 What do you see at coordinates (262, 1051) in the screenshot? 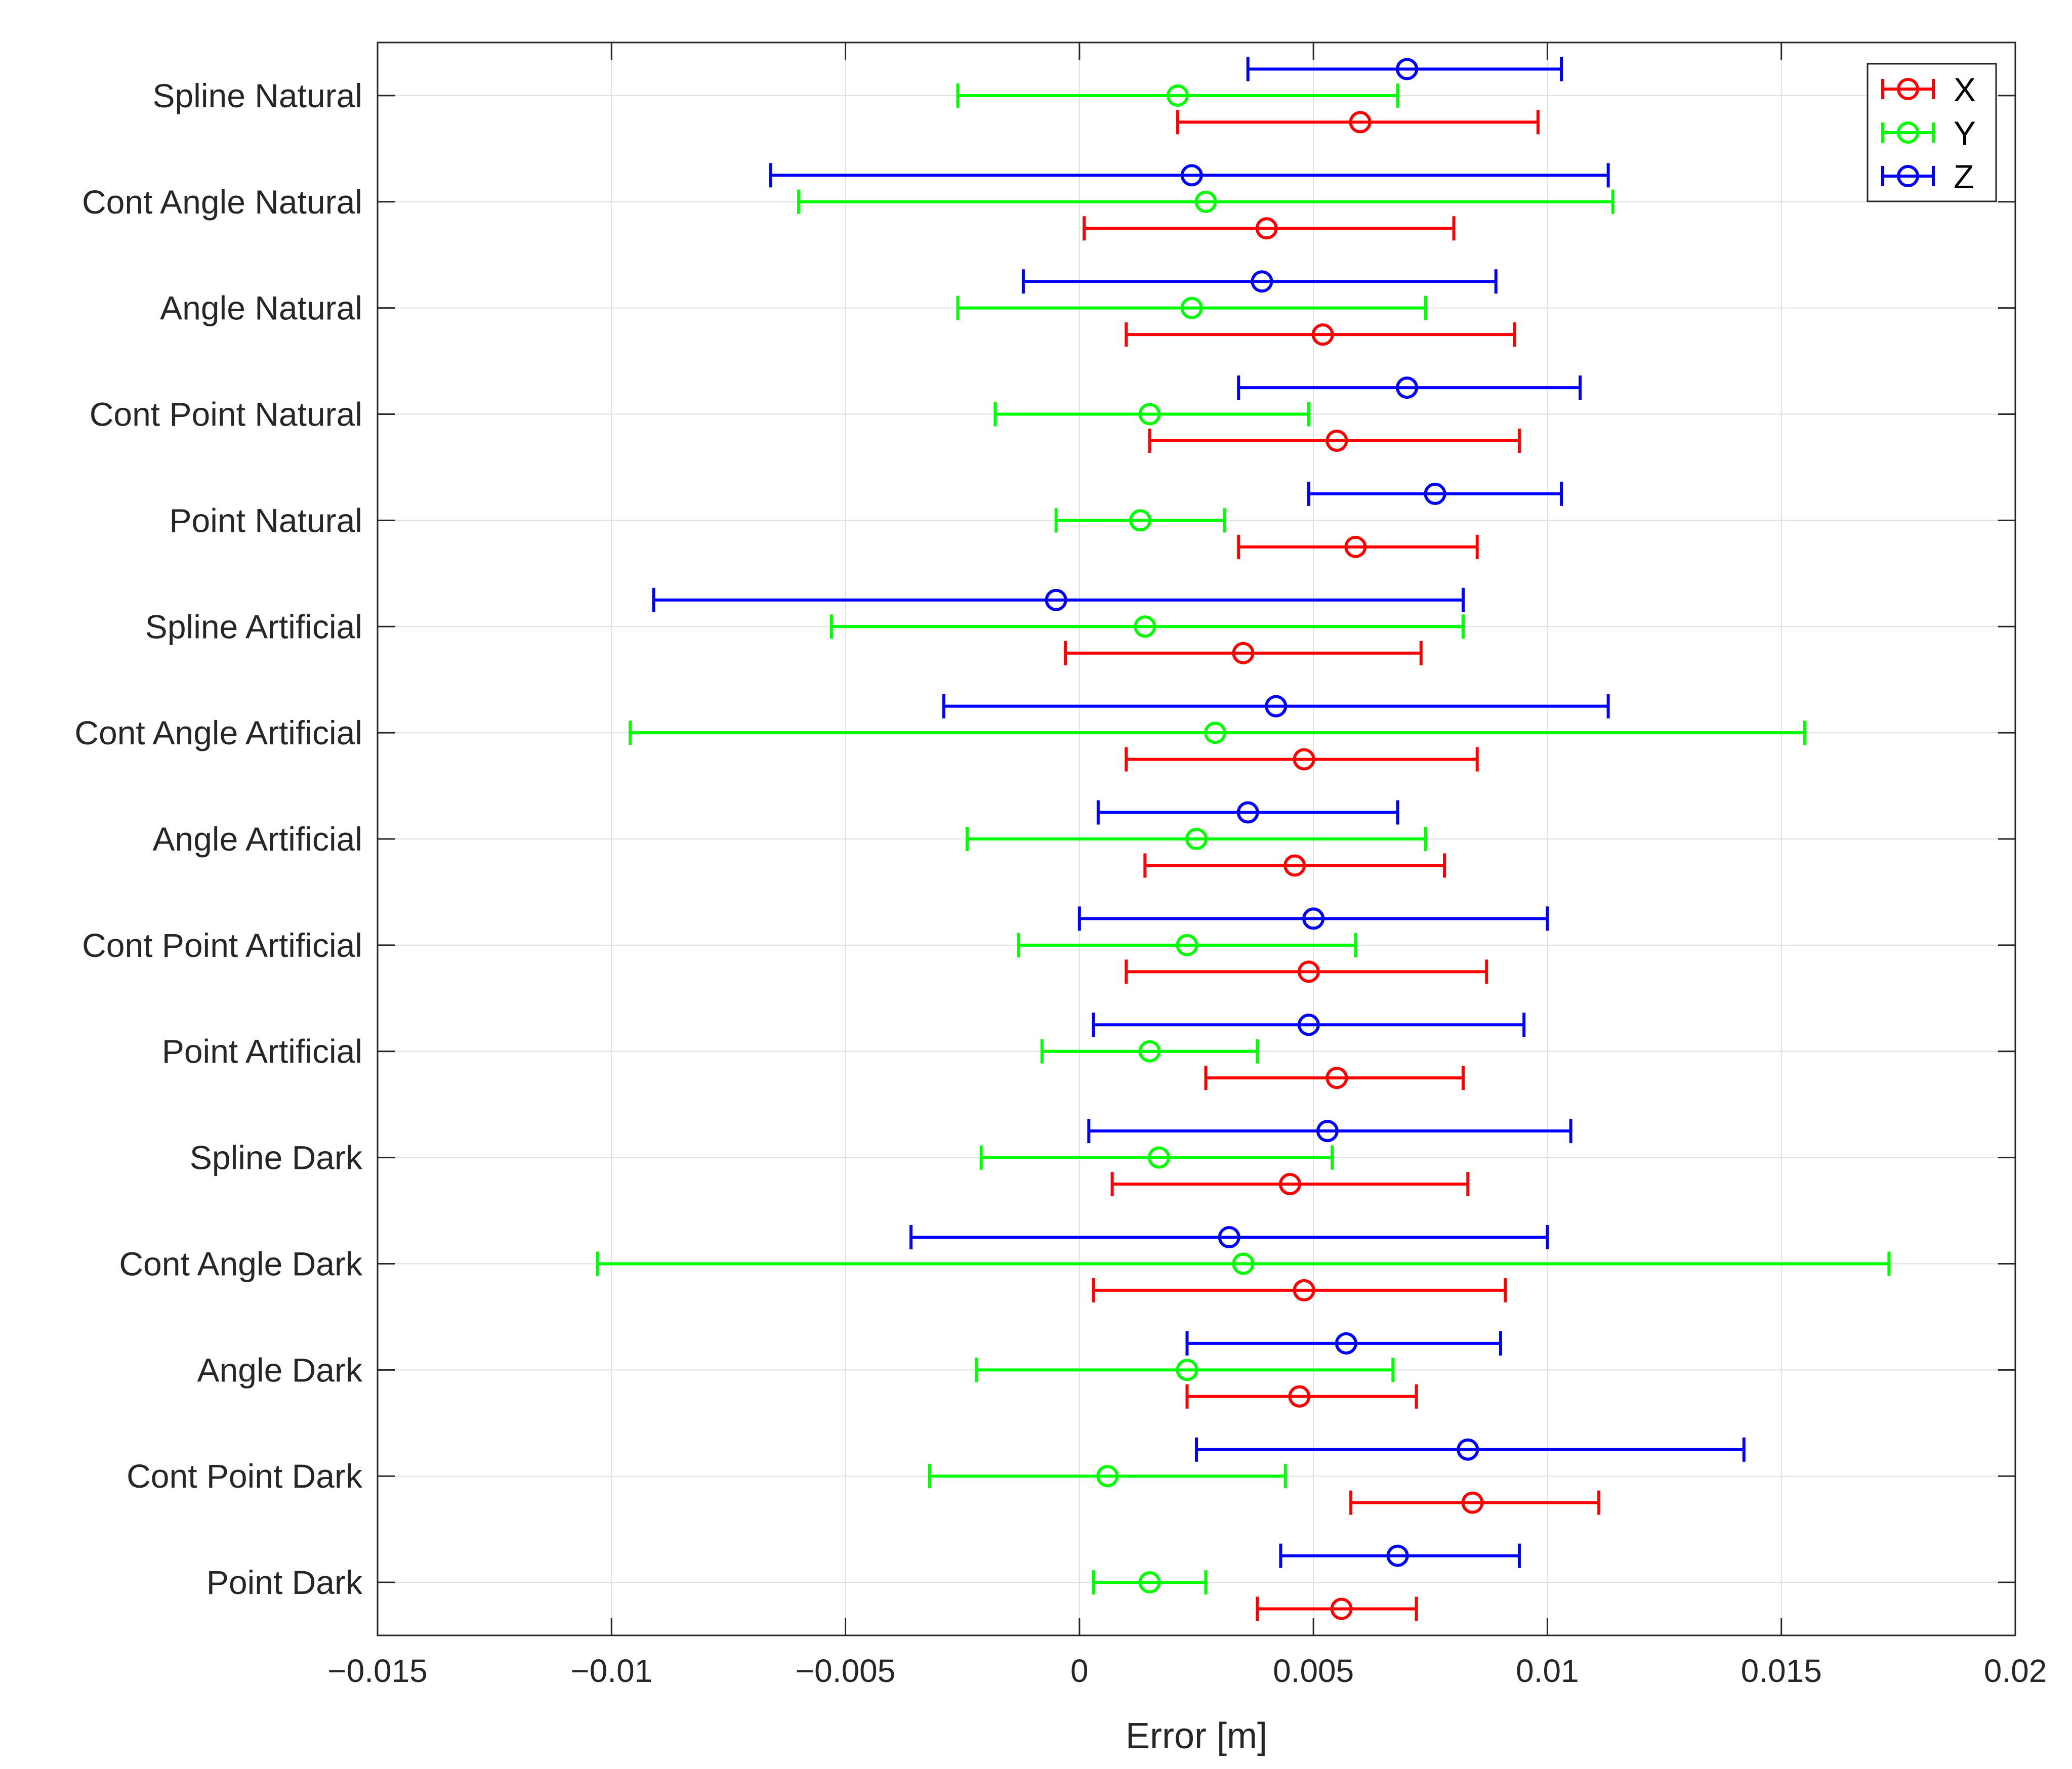
I see `category-label: Point Artificial` at bounding box center [262, 1051].